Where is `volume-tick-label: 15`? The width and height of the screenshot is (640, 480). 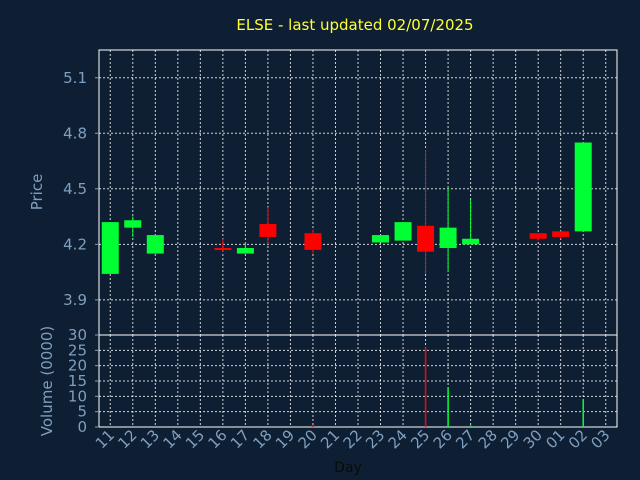
volume-tick-label: 15 is located at coordinates (77, 381).